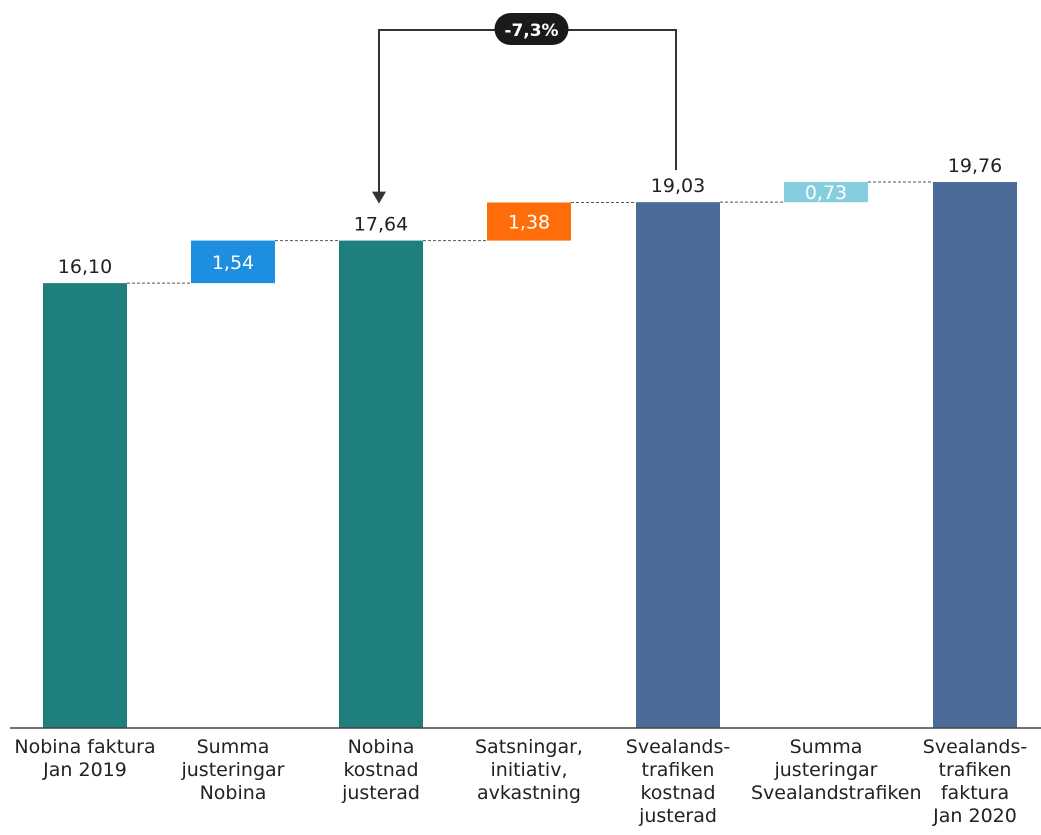 The width and height of the screenshot is (1041, 835). What do you see at coordinates (836, 770) in the screenshot?
I see `category-label: Summa justeringar Svealandstrafiken` at bounding box center [836, 770].